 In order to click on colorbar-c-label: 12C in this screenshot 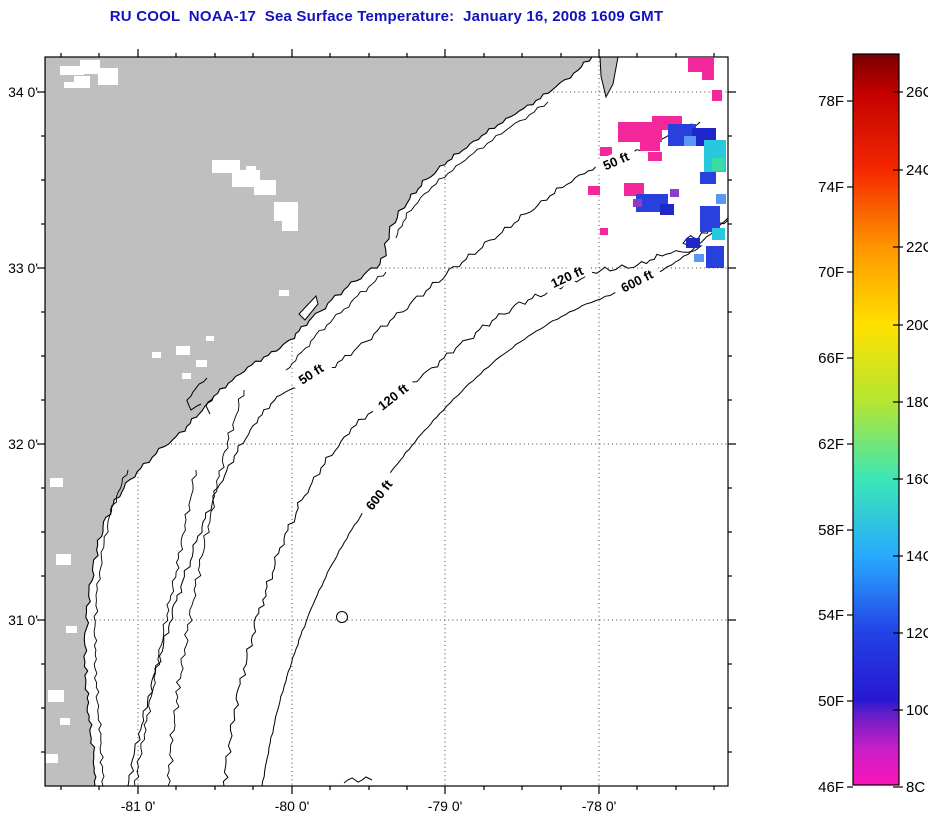, I will do `click(917, 633)`.